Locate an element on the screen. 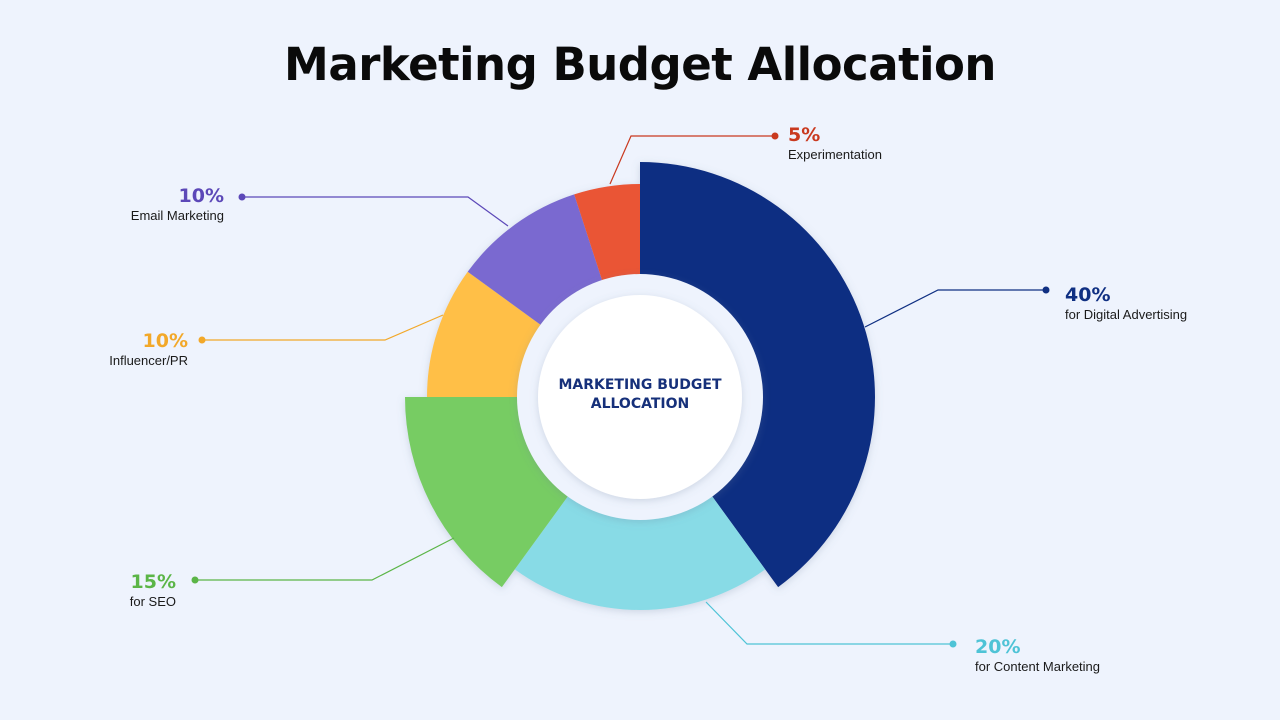 Image resolution: width=1280 pixels, height=720 pixels. callout-influencer-pr: 10% Influencer/PR is located at coordinates (124, 349).